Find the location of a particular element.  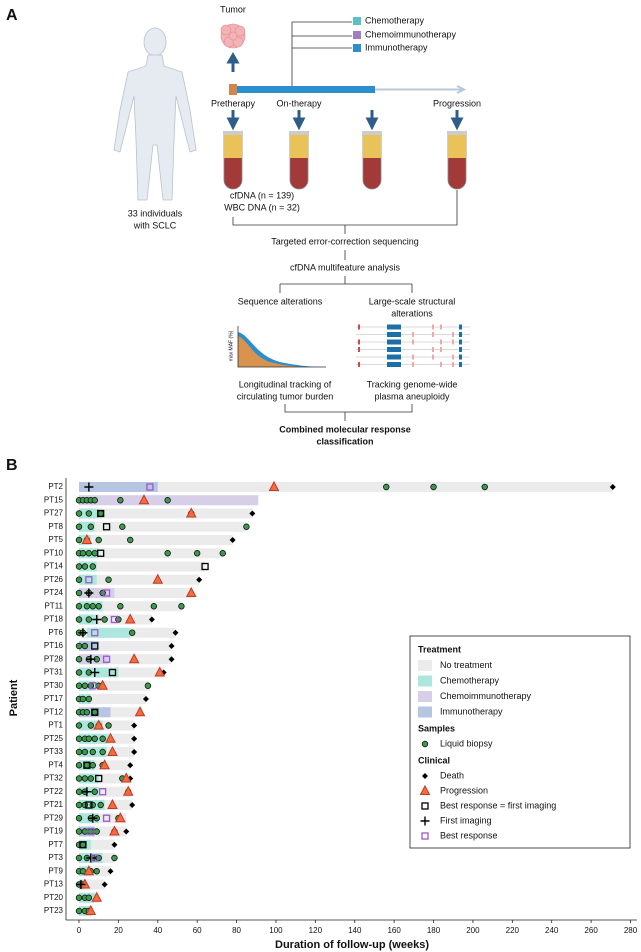

patient-label: PT23 is located at coordinates (54, 910).